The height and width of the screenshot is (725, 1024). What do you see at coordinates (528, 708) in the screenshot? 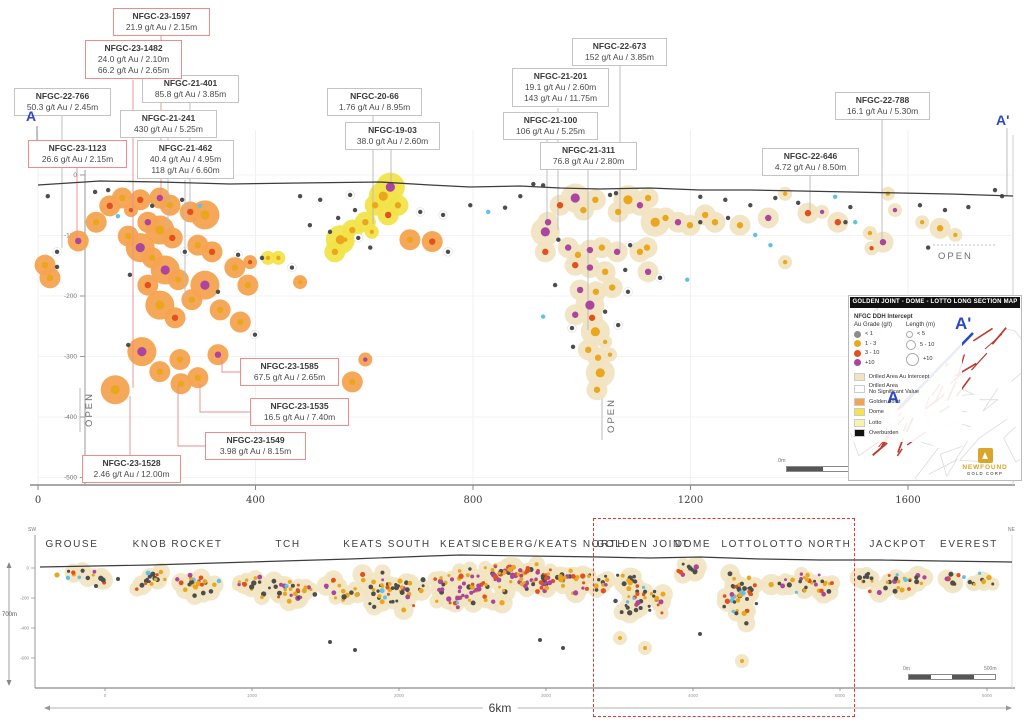
I see `length-dimension` at bounding box center [528, 708].